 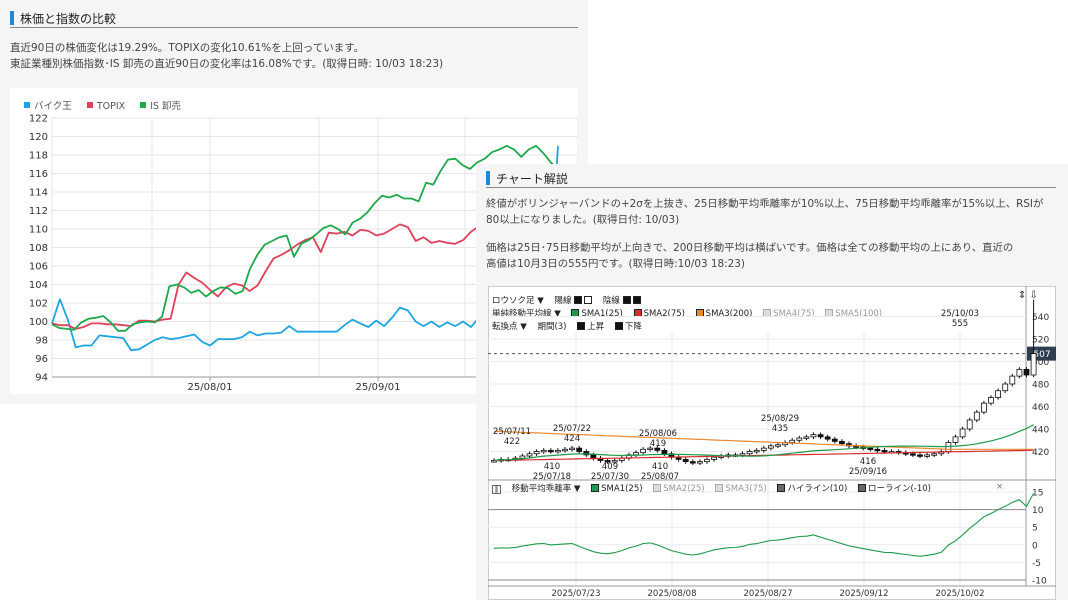 I want to click on legend-item-topix: TOPIX, so click(x=105, y=106).